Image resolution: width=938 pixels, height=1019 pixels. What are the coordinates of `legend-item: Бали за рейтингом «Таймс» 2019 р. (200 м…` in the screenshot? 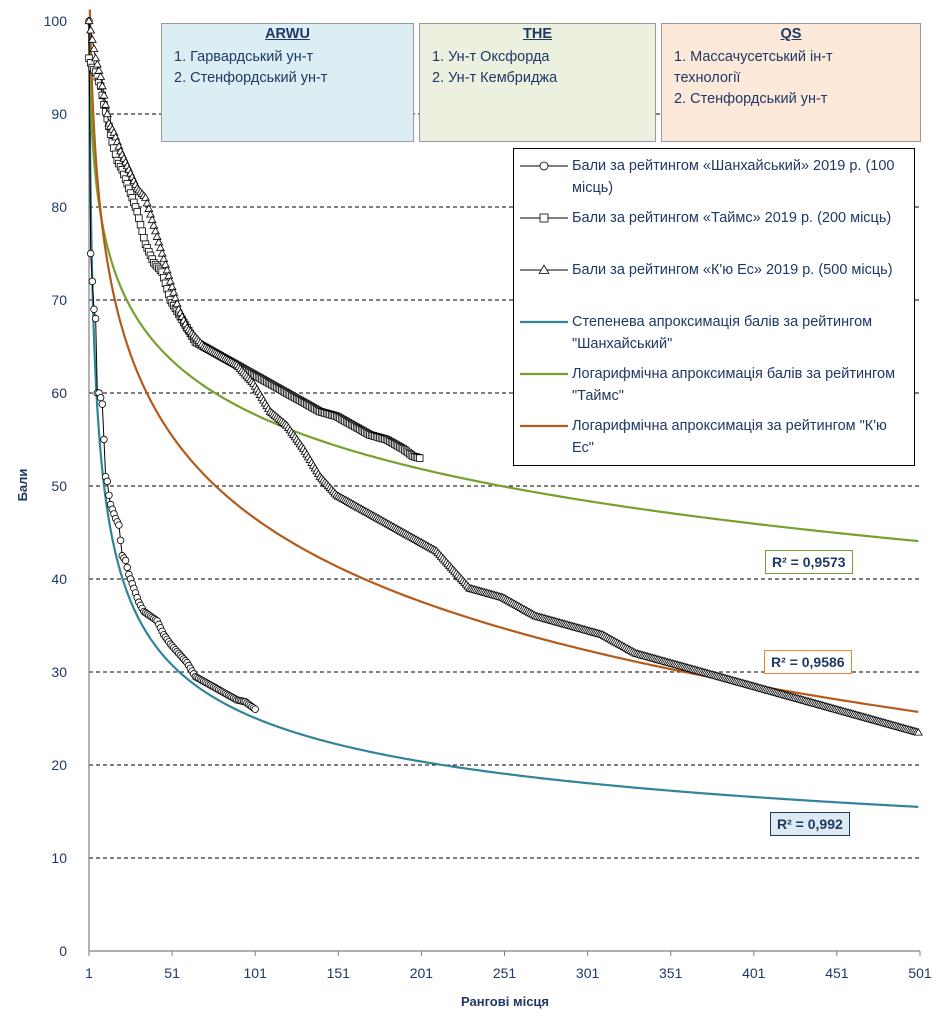 It's located at (714, 232).